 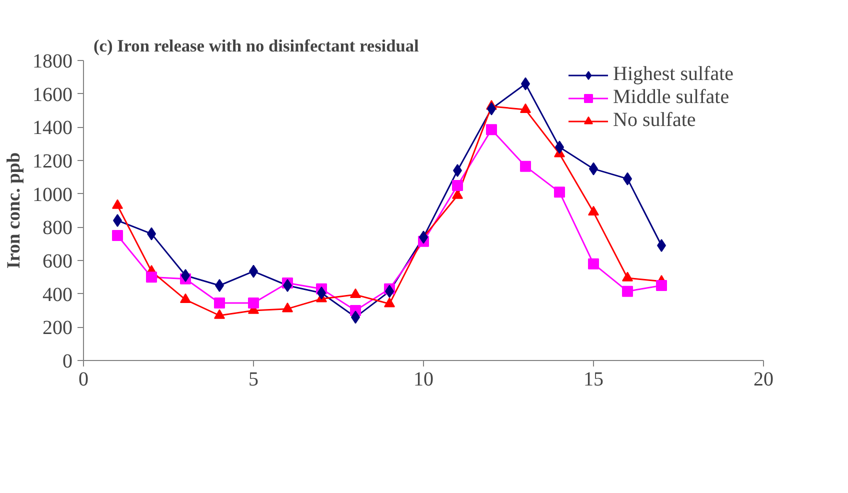 I want to click on y-tick-label: 1200, so click(x=52, y=161).